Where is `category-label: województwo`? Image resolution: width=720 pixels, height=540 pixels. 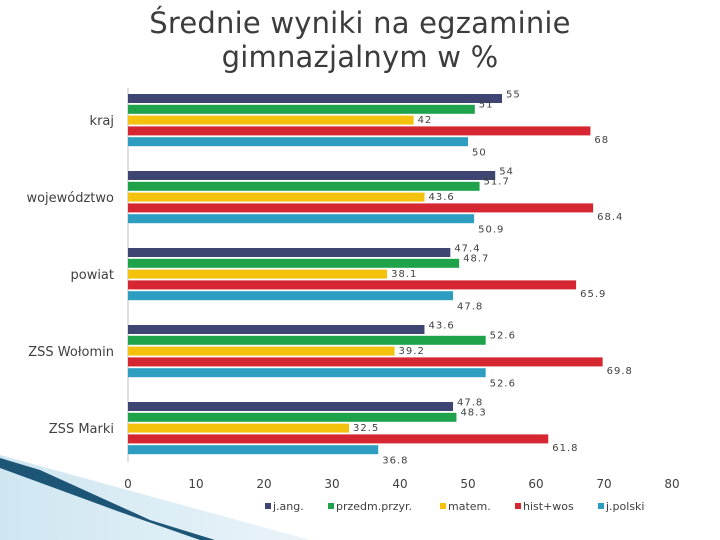 category-label: województwo is located at coordinates (70, 198).